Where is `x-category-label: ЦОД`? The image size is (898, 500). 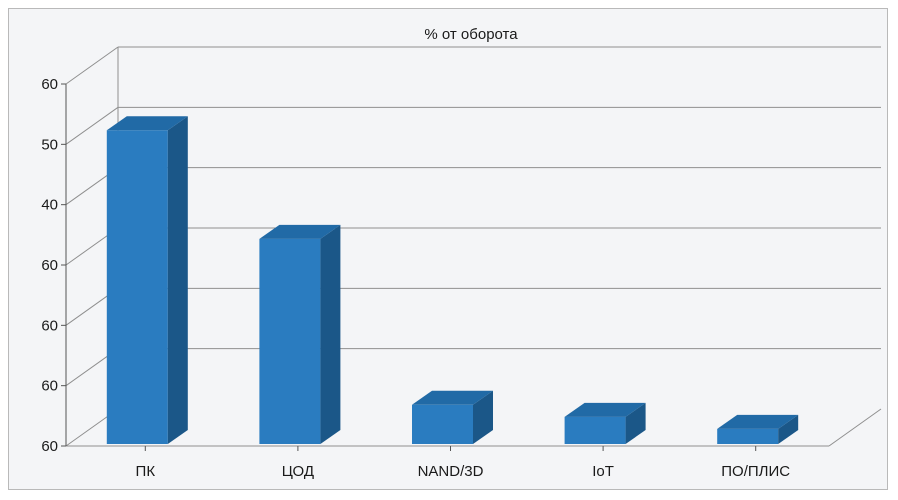 x-category-label: ЦОД is located at coordinates (298, 471).